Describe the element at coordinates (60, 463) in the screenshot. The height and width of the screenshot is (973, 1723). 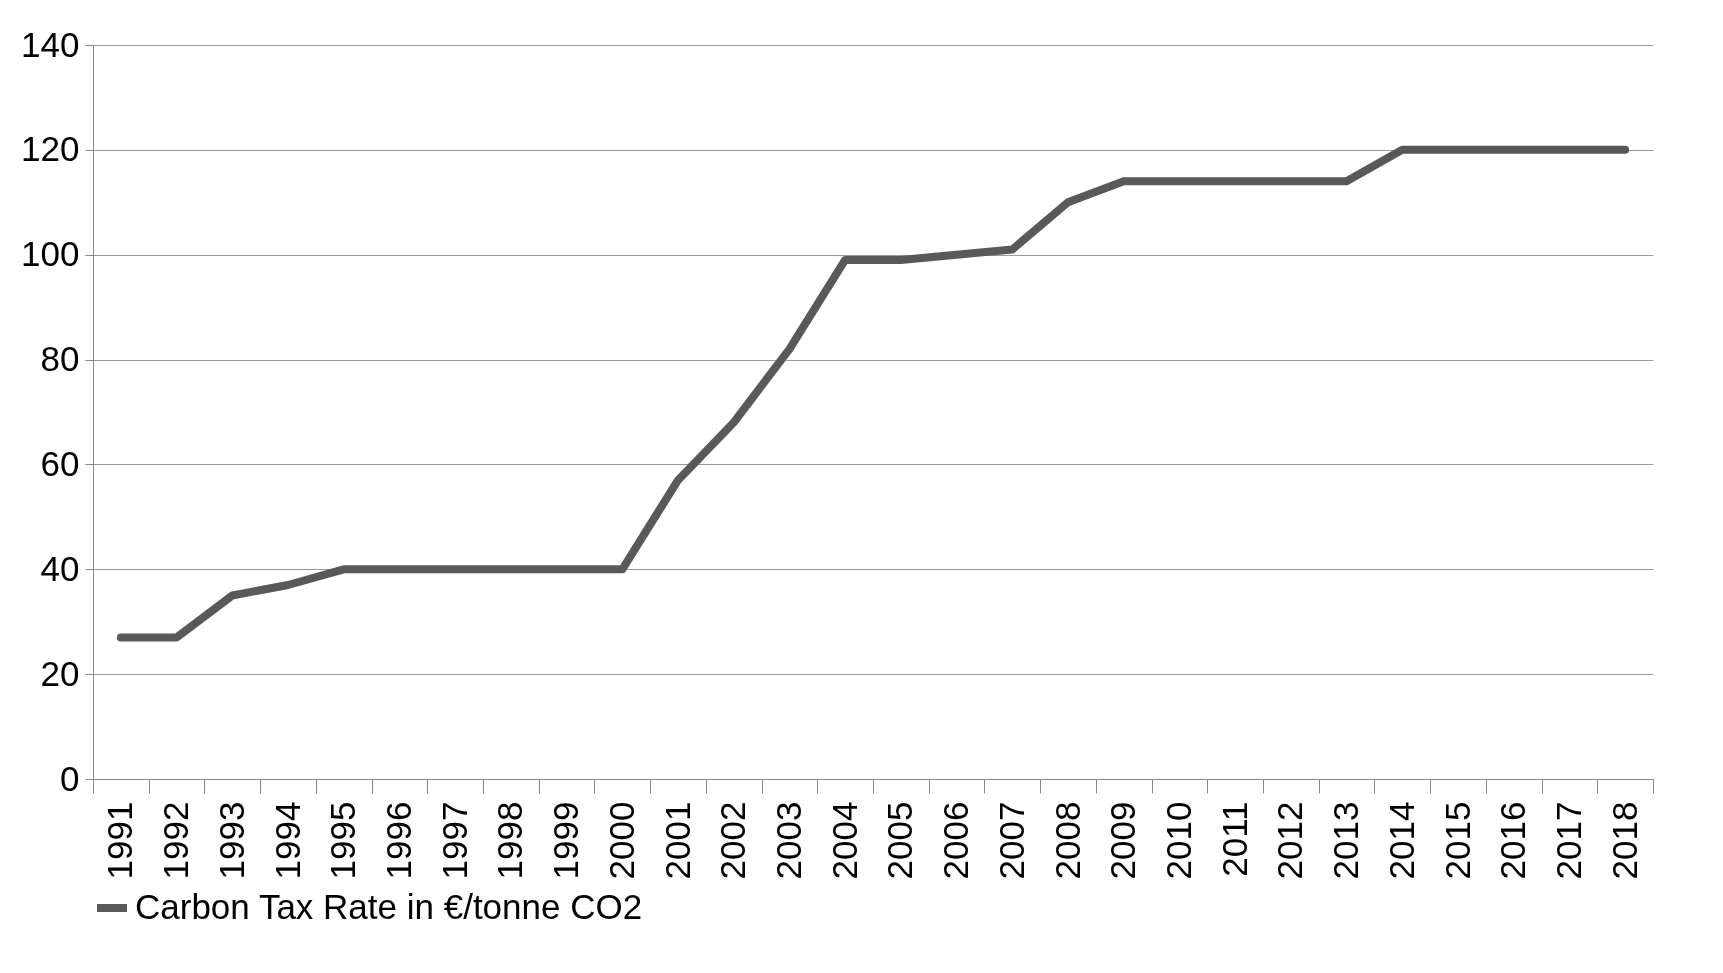
I see `y-tick-label: 60` at that location.